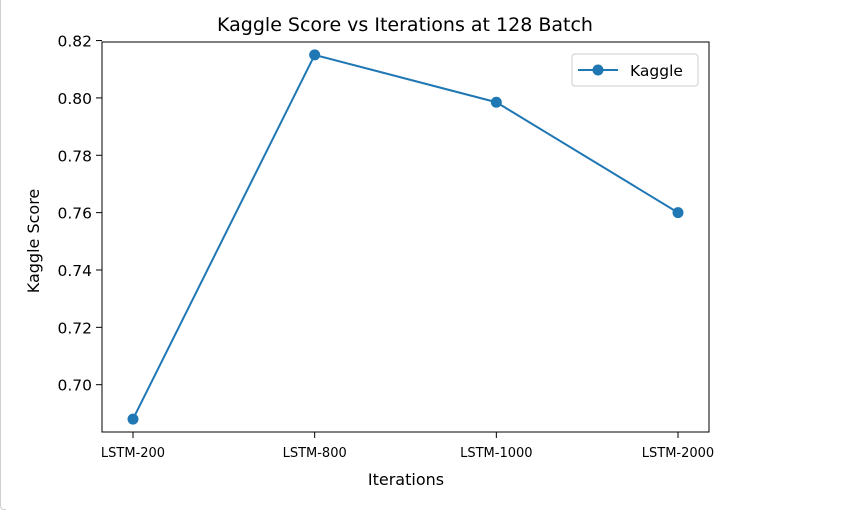 Image resolution: width=846 pixels, height=526 pixels. Describe the element at coordinates (405, 25) in the screenshot. I see `chart-title: Kaggle Score vs Iterations at 128 Batch` at that location.